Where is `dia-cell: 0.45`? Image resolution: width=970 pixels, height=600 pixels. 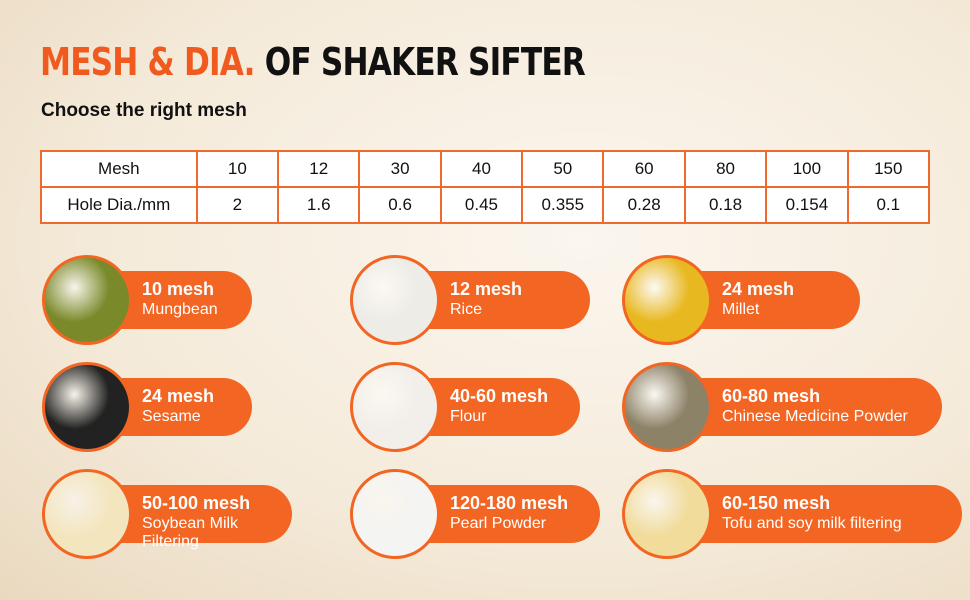
dia-cell: 0.45 is located at coordinates (481, 205).